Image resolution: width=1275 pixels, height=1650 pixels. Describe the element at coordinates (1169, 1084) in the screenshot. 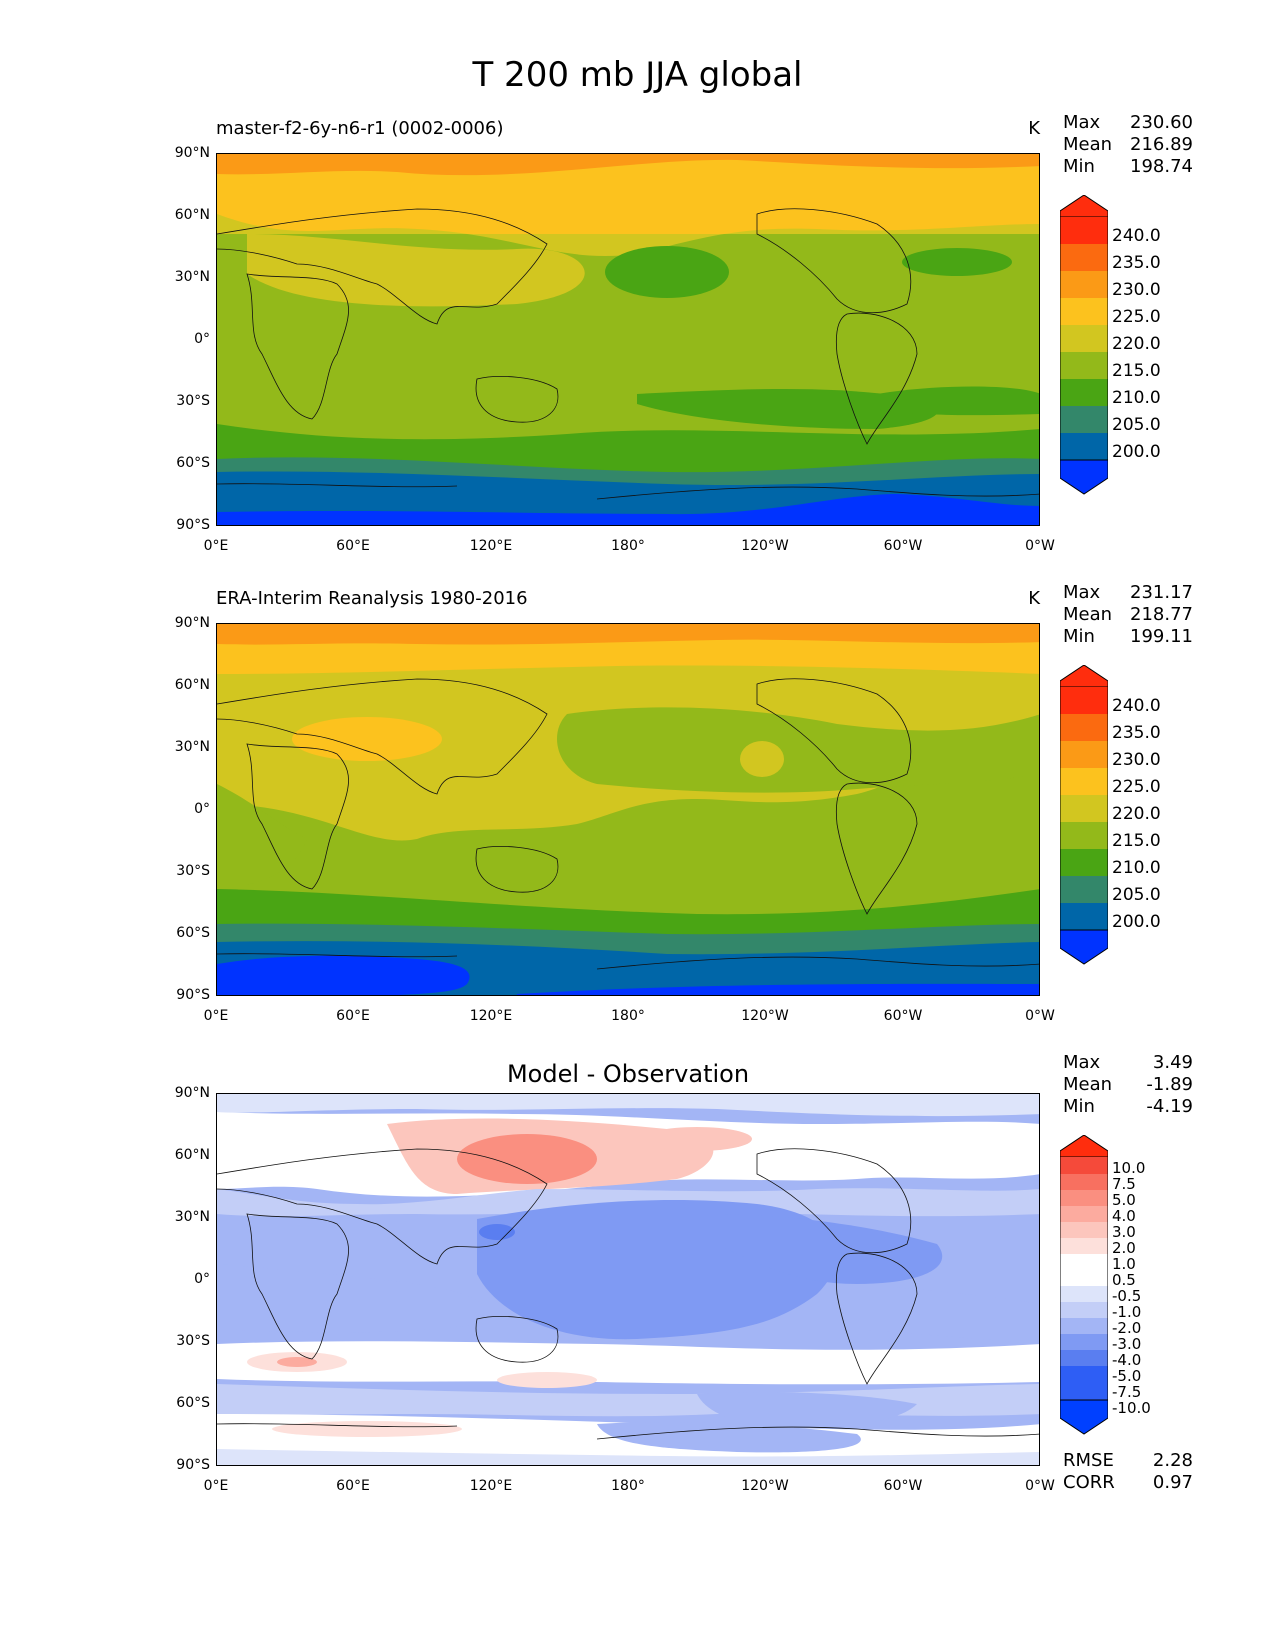

I see `mean-value: -1.89` at that location.